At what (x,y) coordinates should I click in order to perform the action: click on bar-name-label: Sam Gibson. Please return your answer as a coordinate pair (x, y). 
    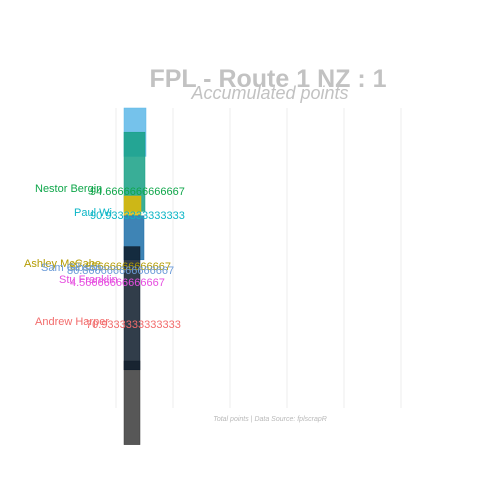
    Looking at the image, I should click on (71, 268).